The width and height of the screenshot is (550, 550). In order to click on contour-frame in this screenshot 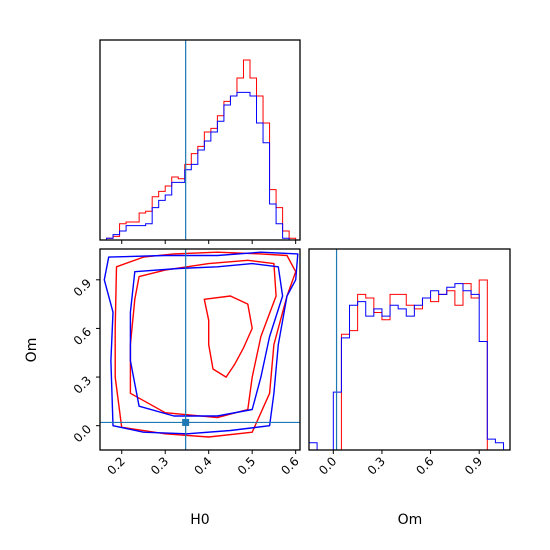, I will do `click(200, 349)`.